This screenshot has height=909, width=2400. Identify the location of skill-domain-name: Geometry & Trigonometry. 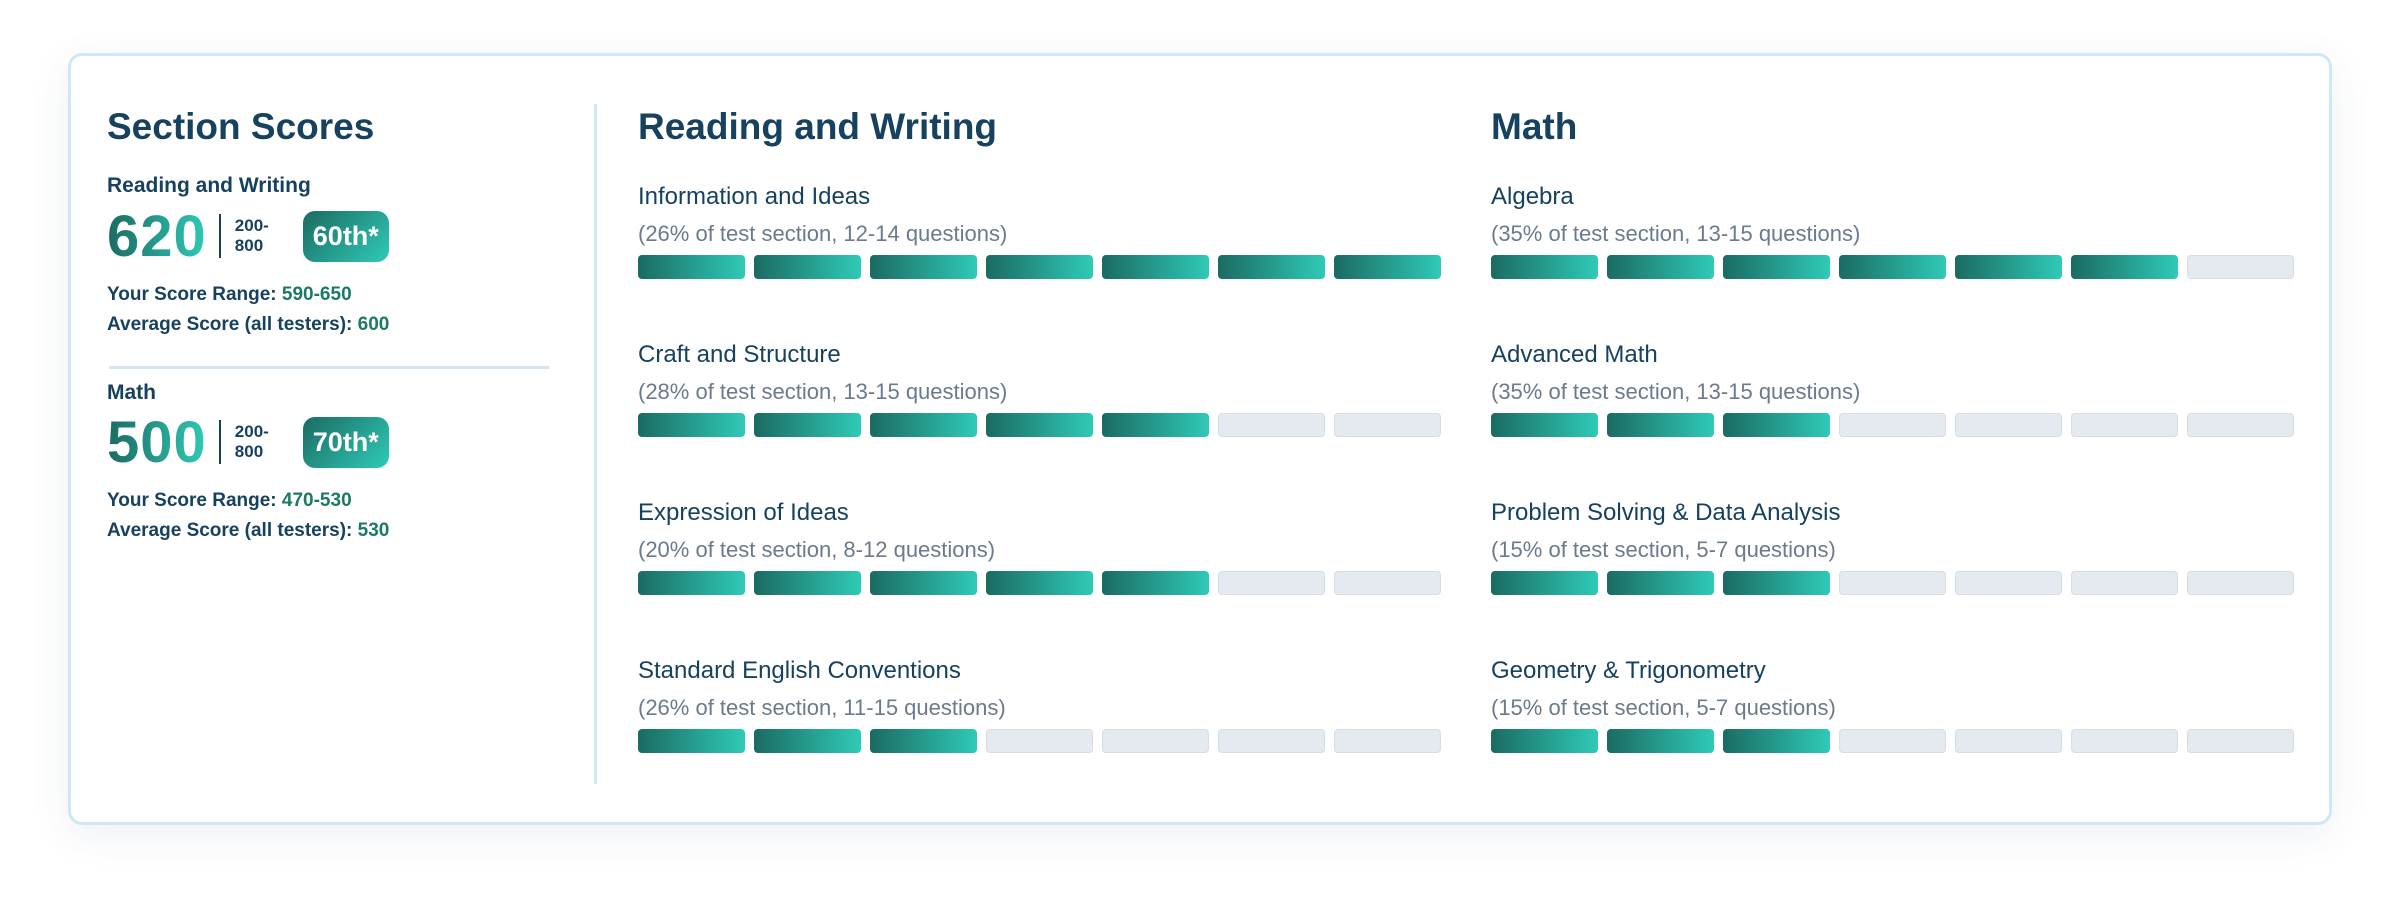
(1628, 670).